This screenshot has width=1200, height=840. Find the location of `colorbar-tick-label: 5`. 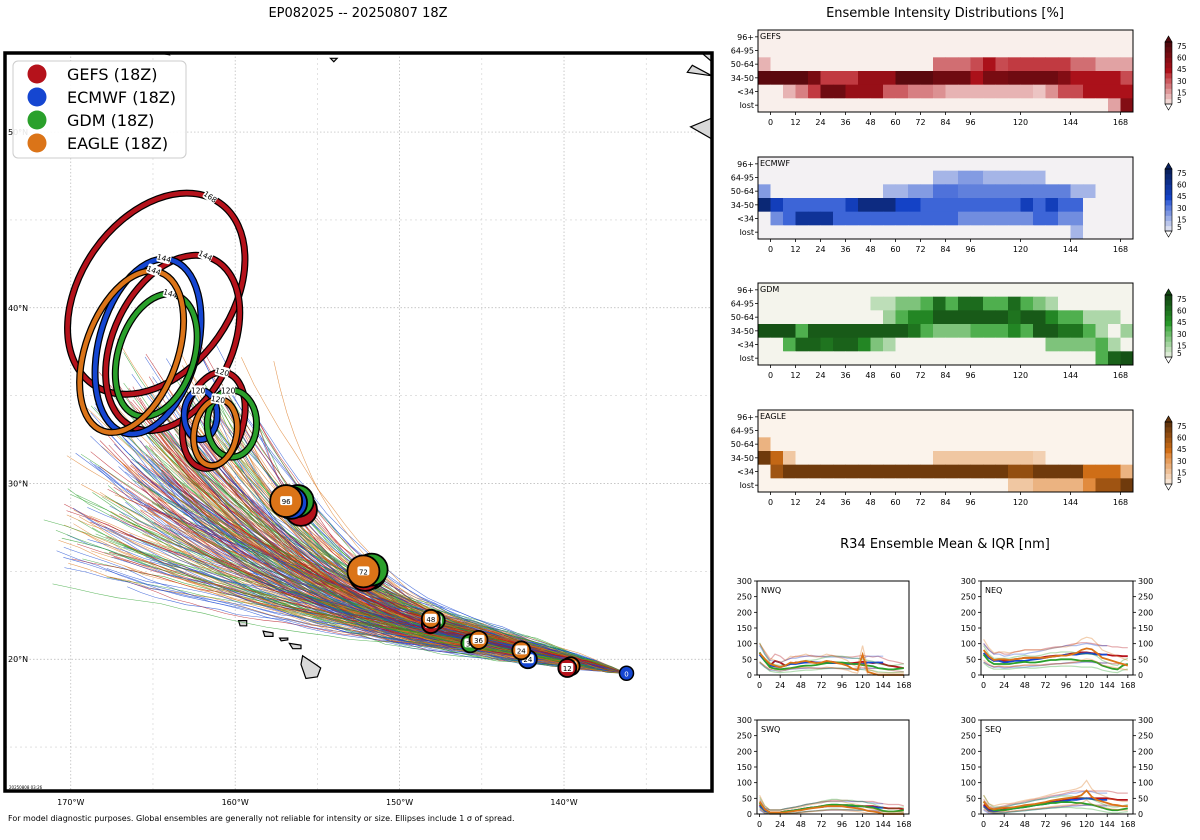

colorbar-tick-label: 5 is located at coordinates (1179, 100).